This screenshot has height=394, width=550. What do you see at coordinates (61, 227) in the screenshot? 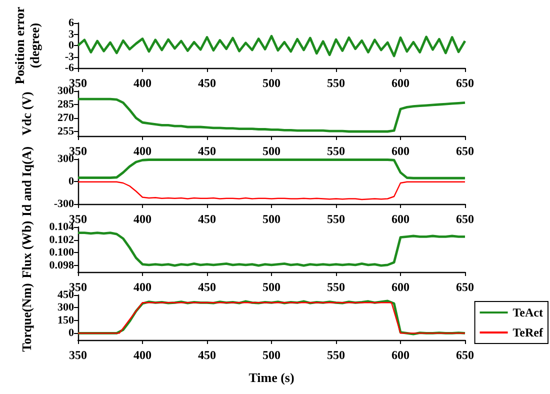
I see `y-tick-label: 0.104` at bounding box center [61, 227].